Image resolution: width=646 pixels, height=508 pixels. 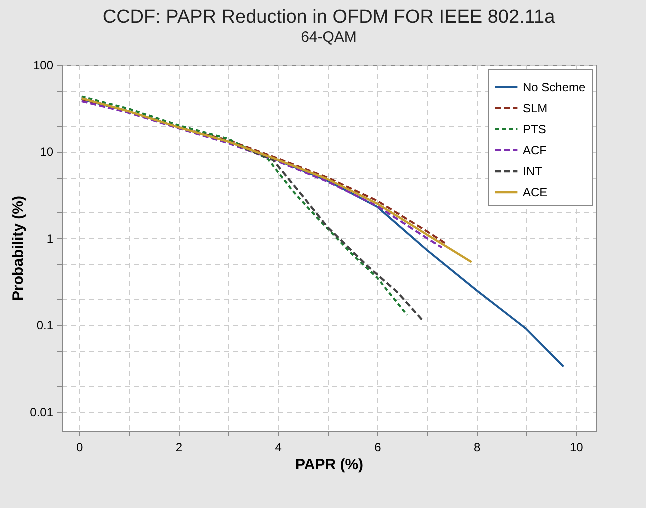 I want to click on y-tick-label: 10, so click(x=47, y=152).